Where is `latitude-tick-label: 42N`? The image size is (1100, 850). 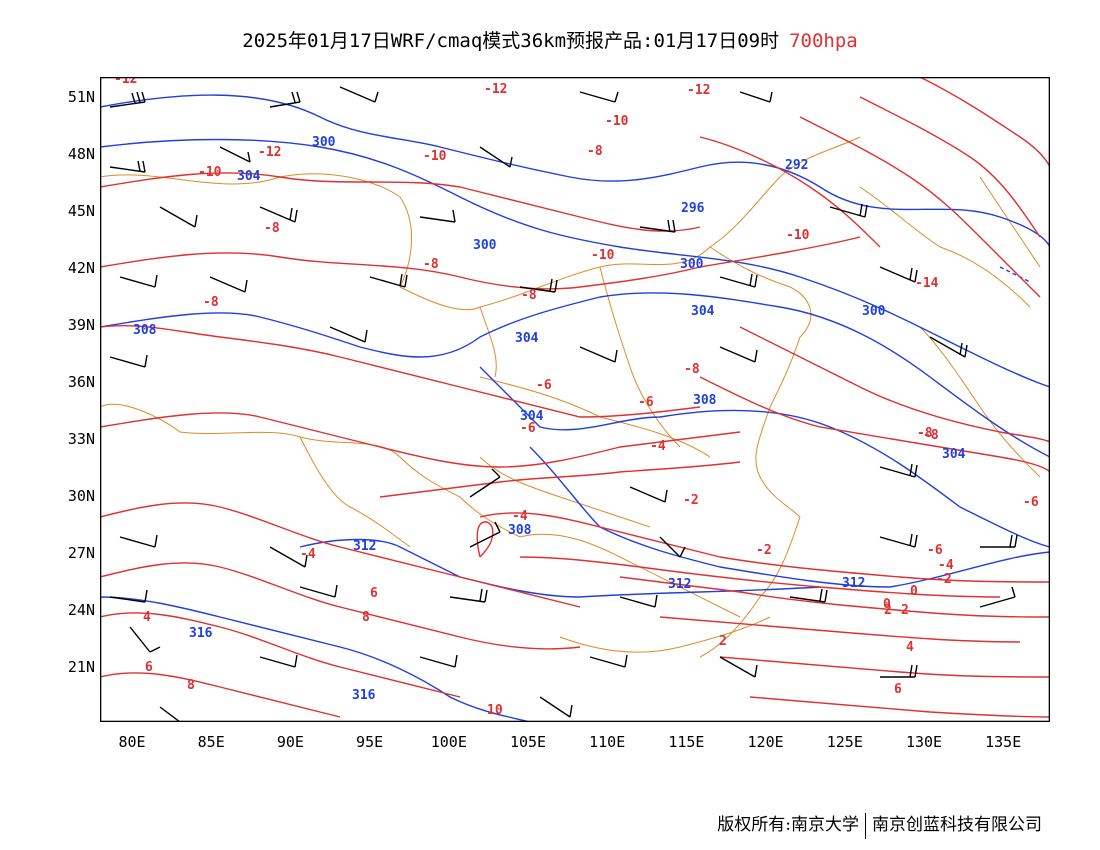 latitude-tick-label: 42N is located at coordinates (81, 268).